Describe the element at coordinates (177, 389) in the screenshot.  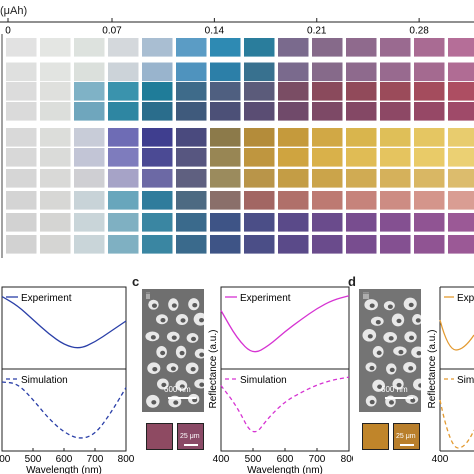
I see `scale-bar-label: 600 nm` at that location.